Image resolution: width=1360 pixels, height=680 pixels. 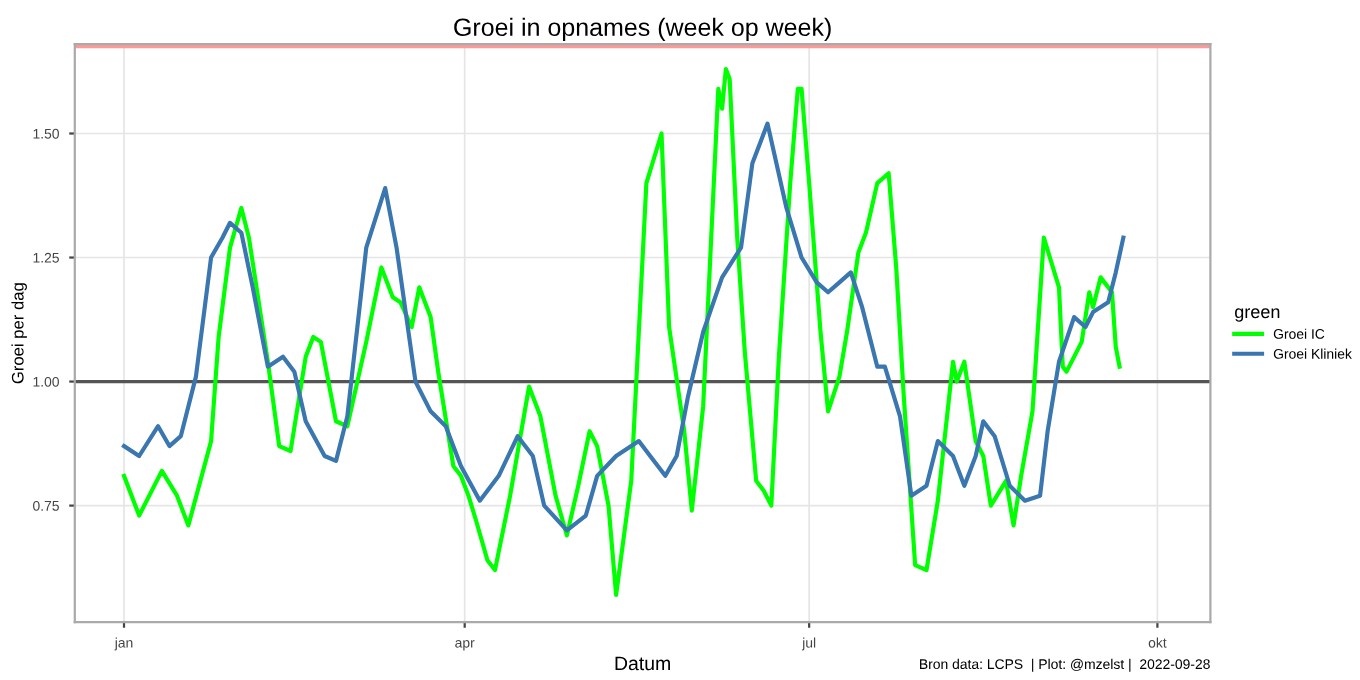 What do you see at coordinates (642, 663) in the screenshot?
I see `x-axis-title: Datum` at bounding box center [642, 663].